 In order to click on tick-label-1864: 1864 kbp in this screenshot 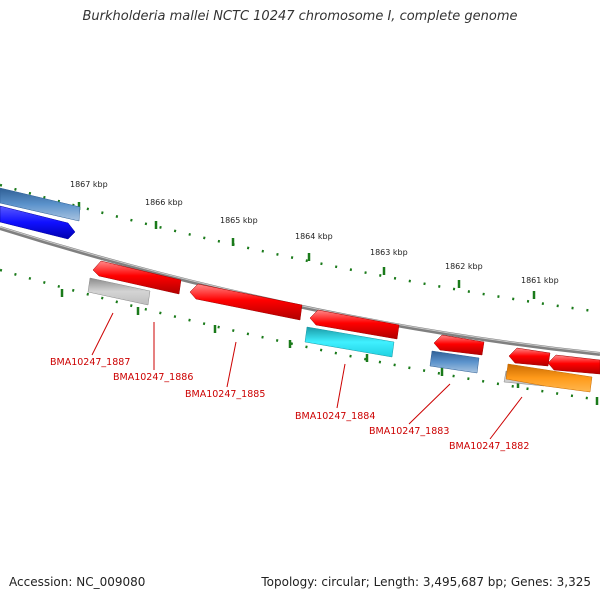, I will do `click(314, 236)`.